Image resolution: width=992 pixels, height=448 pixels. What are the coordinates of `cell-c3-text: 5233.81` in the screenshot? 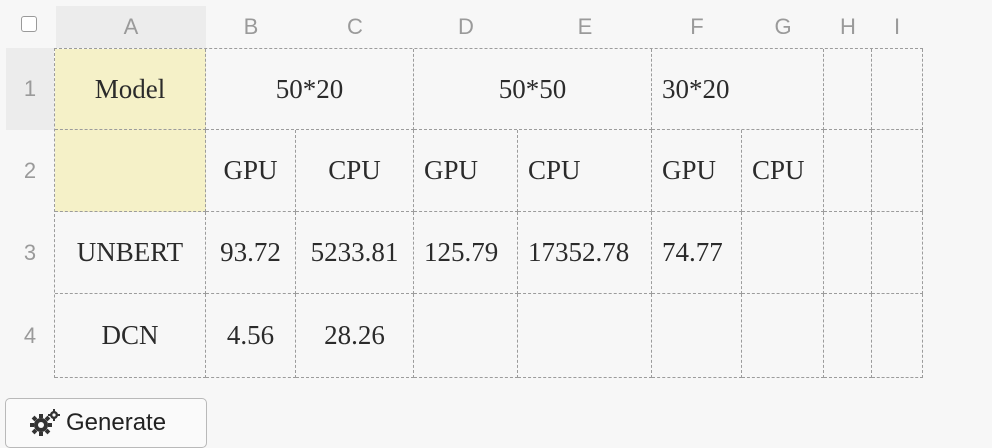 It's located at (354, 252).